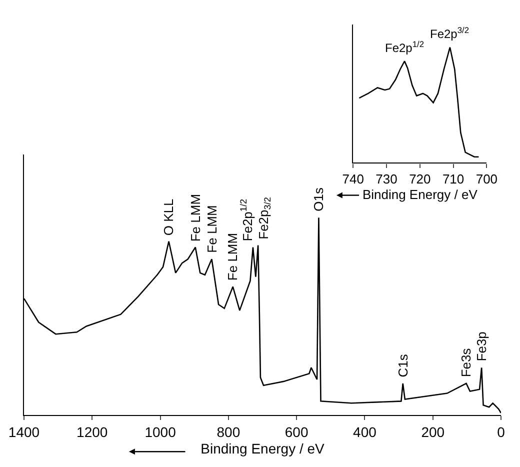 The width and height of the screenshot is (520, 467). Describe the element at coordinates (481, 347) in the screenshot. I see `annotation: Fe3p` at that location.